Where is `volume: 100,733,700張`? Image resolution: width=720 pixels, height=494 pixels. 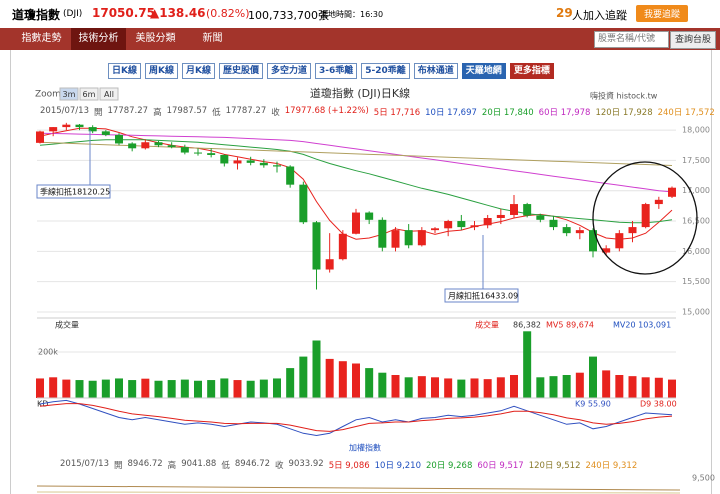
volume: 100,733,700張 is located at coordinates (288, 15).